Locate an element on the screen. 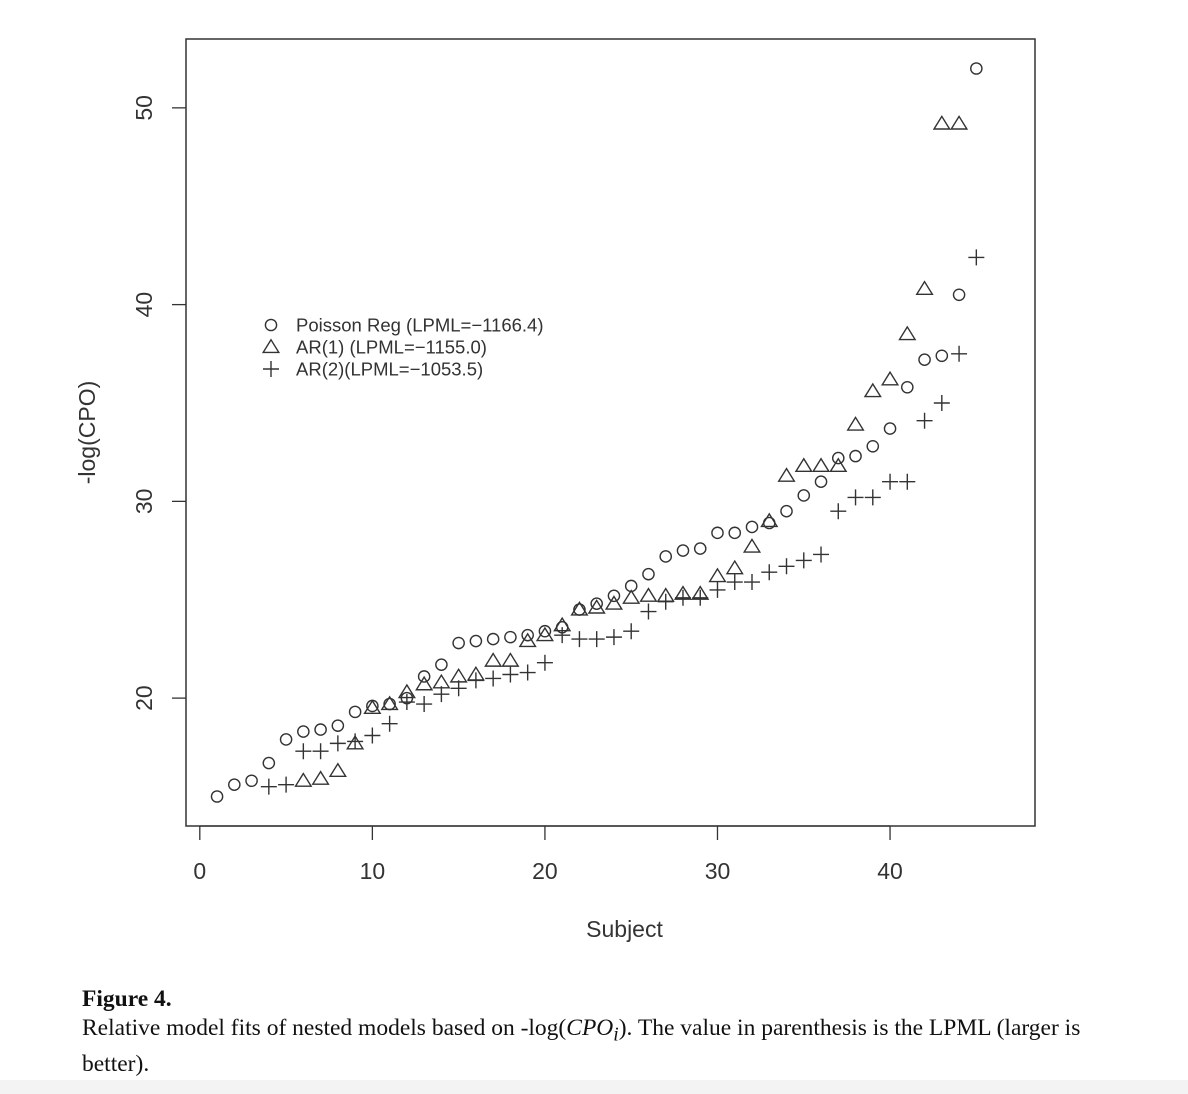 The image size is (1188, 1094). x-tick-label: 40 is located at coordinates (890, 871).